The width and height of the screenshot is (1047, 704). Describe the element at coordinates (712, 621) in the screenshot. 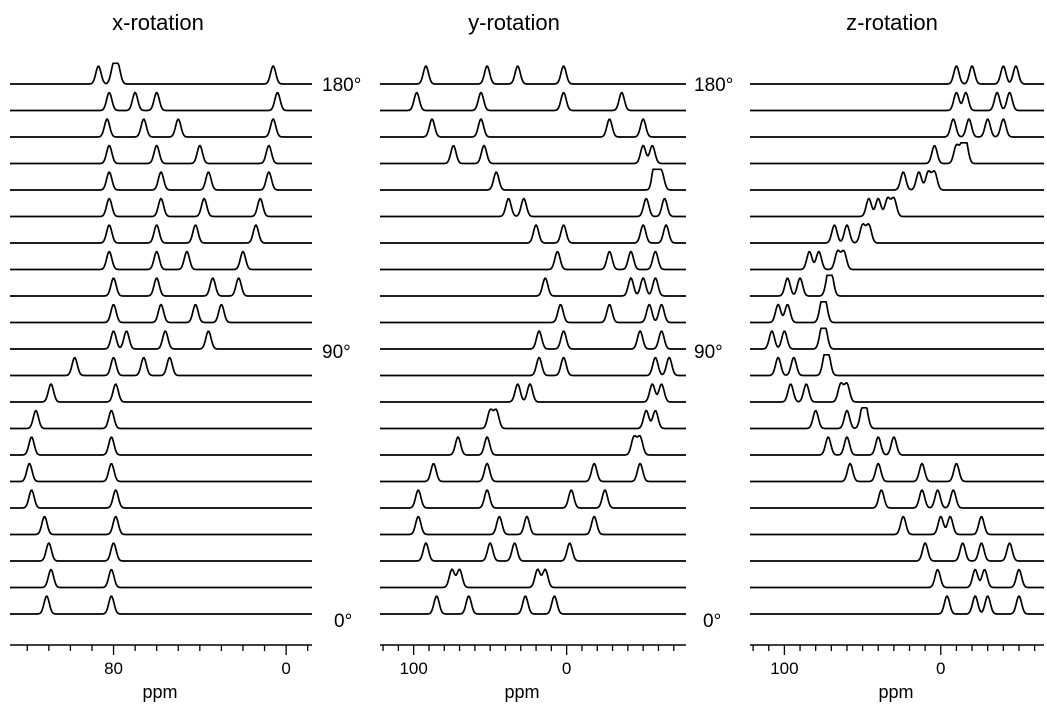

I see `angle-label-0-right: 0°` at that location.